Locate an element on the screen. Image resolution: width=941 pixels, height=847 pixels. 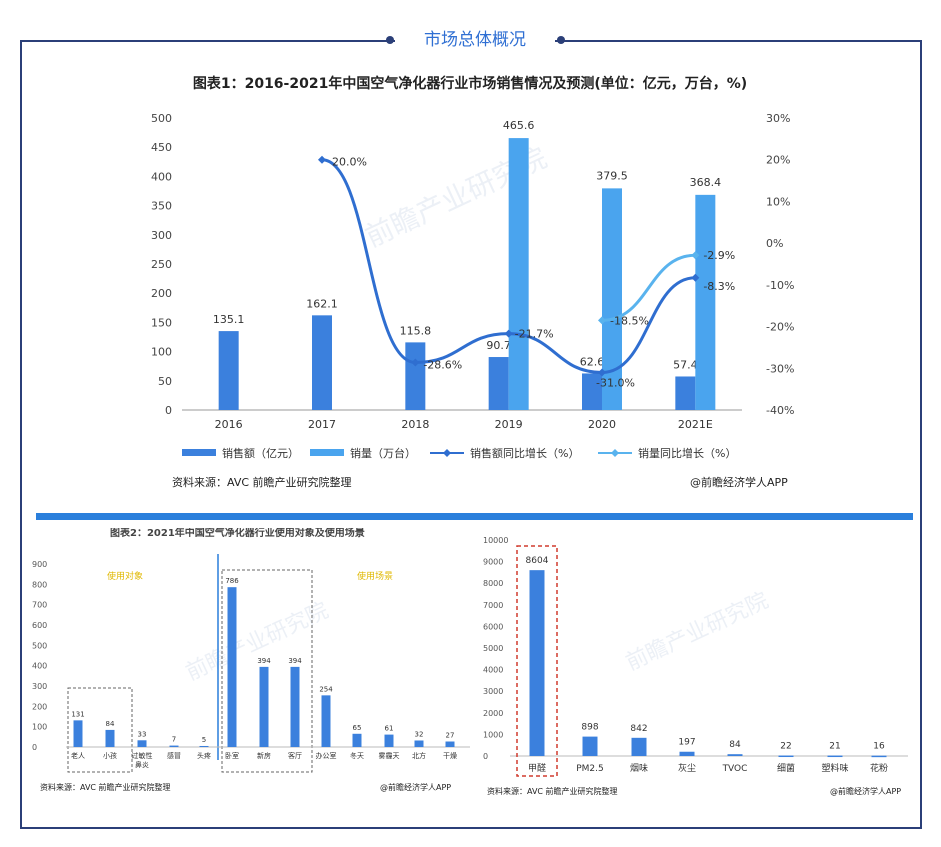
y2-tick-label: 20% is located at coordinates (778, 160).